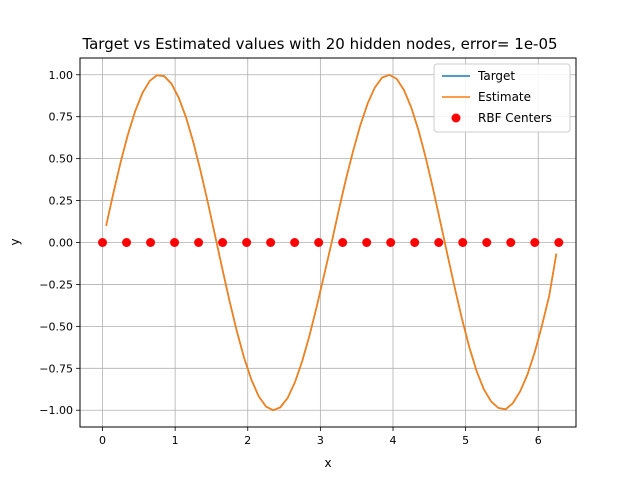 This screenshot has width=640, height=480. Describe the element at coordinates (56, 410) in the screenshot. I see `y-tick-label: −1.00` at that location.